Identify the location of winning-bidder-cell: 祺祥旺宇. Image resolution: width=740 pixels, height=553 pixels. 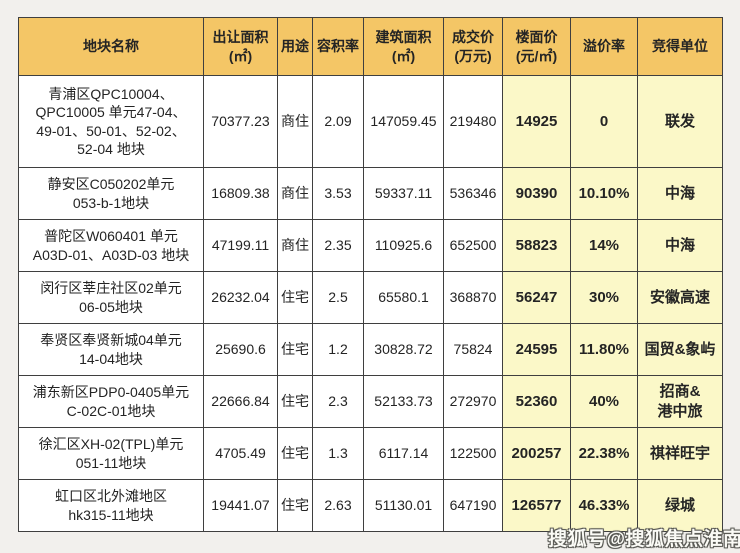
(680, 453).